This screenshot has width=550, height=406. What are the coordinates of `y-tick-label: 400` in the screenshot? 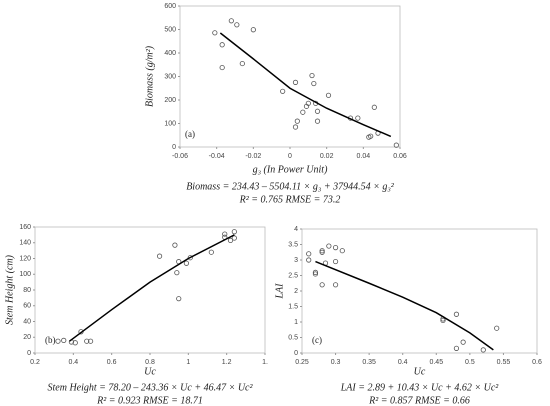 It's located at (170, 53).